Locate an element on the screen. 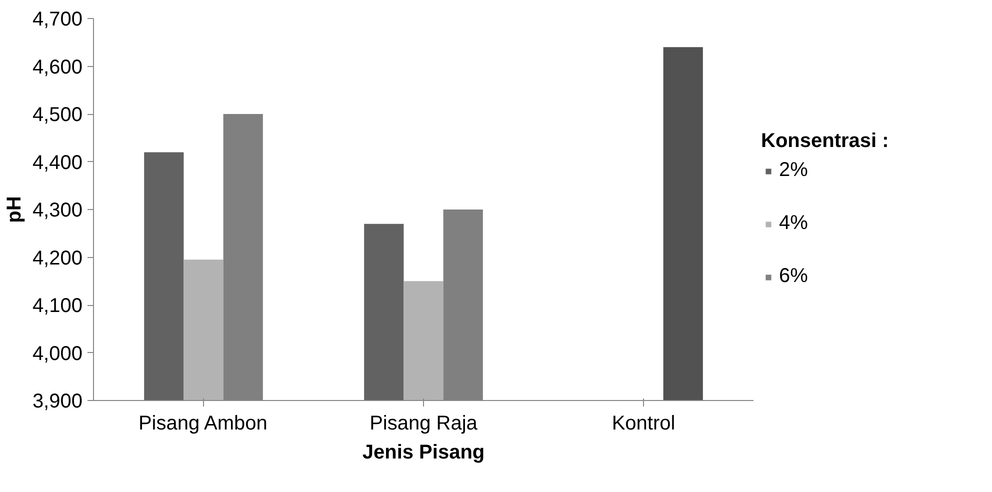 The width and height of the screenshot is (992, 492). x-tick-label: Pisang Raja is located at coordinates (424, 423).